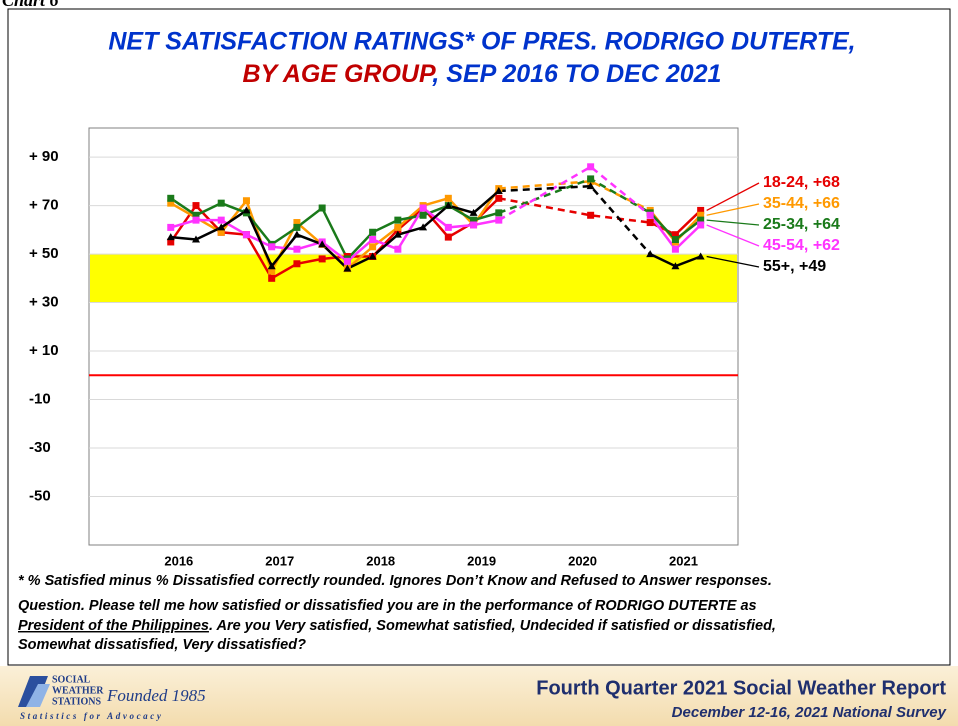 The height and width of the screenshot is (726, 958). What do you see at coordinates (339, 74) in the screenshot?
I see `title-part: BY AGE GROUP` at bounding box center [339, 74].